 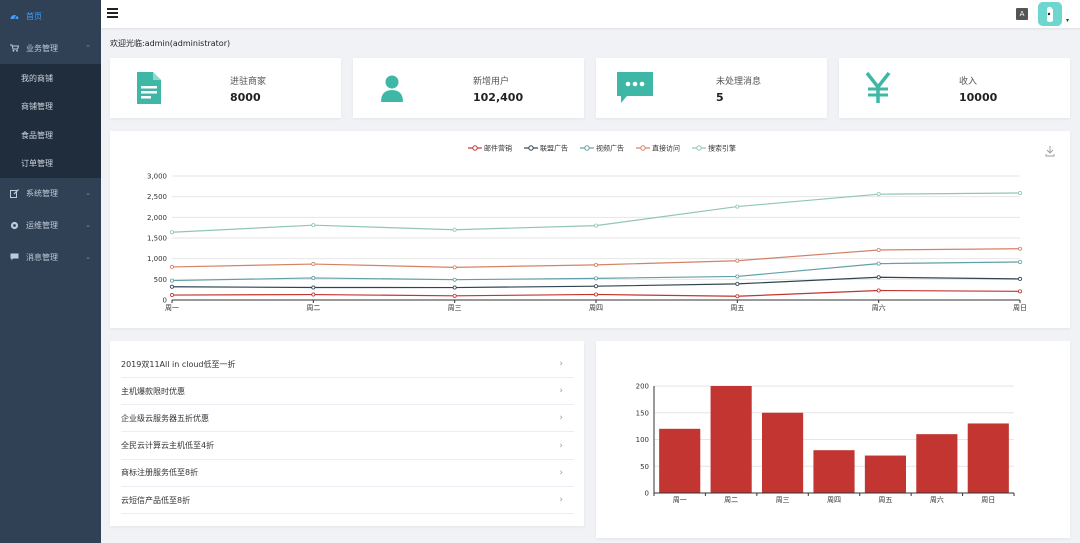 I want to click on news-item-title: 企业级云服务器五折优惠, so click(x=165, y=418).